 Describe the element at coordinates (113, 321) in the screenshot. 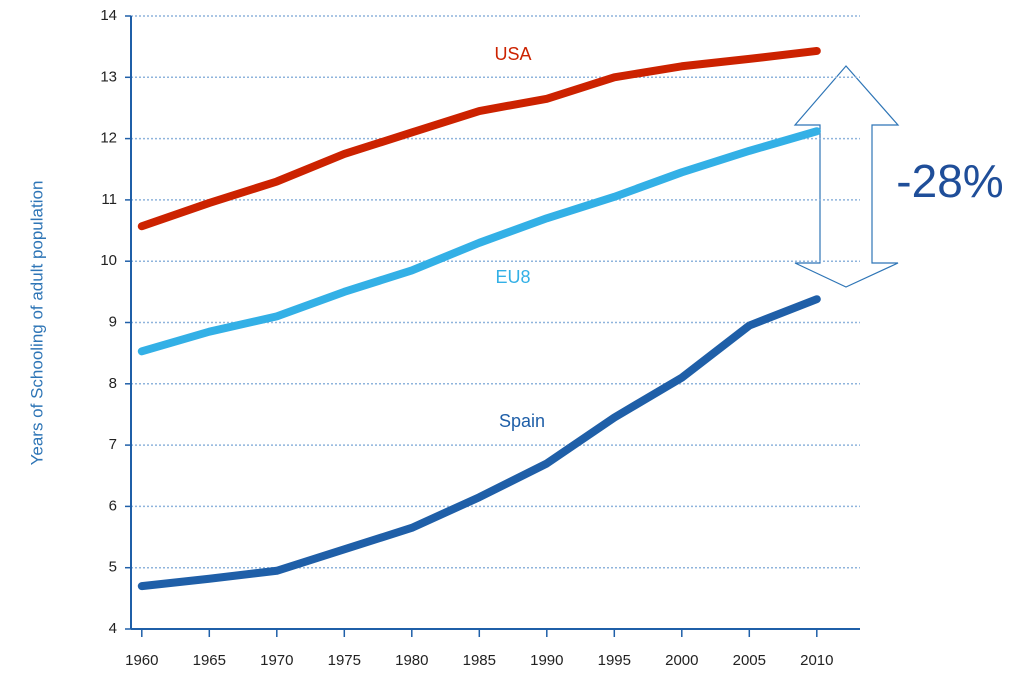

I see `y-tick-label: 9` at that location.